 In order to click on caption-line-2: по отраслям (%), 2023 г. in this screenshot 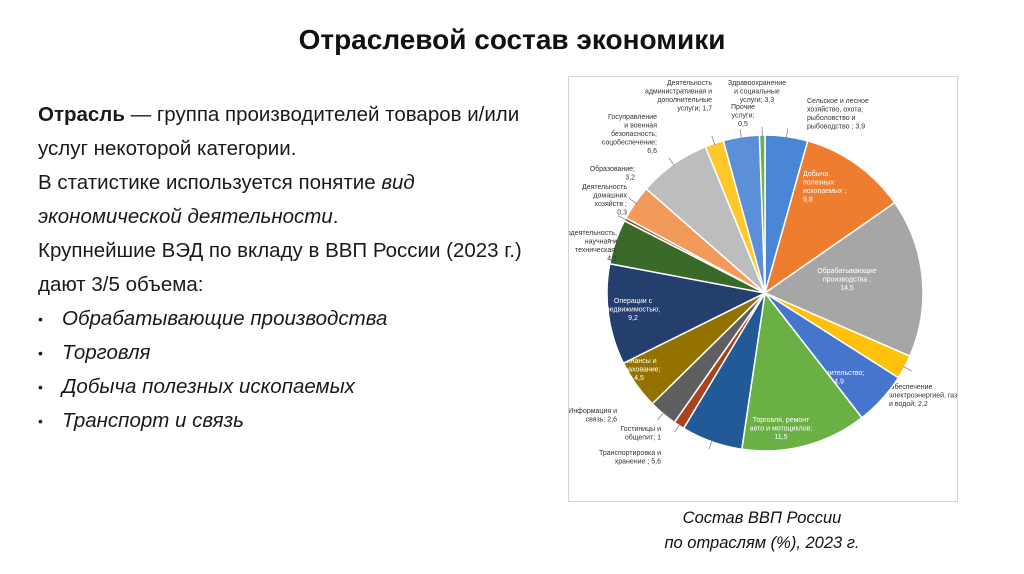, I will do `click(762, 543)`.